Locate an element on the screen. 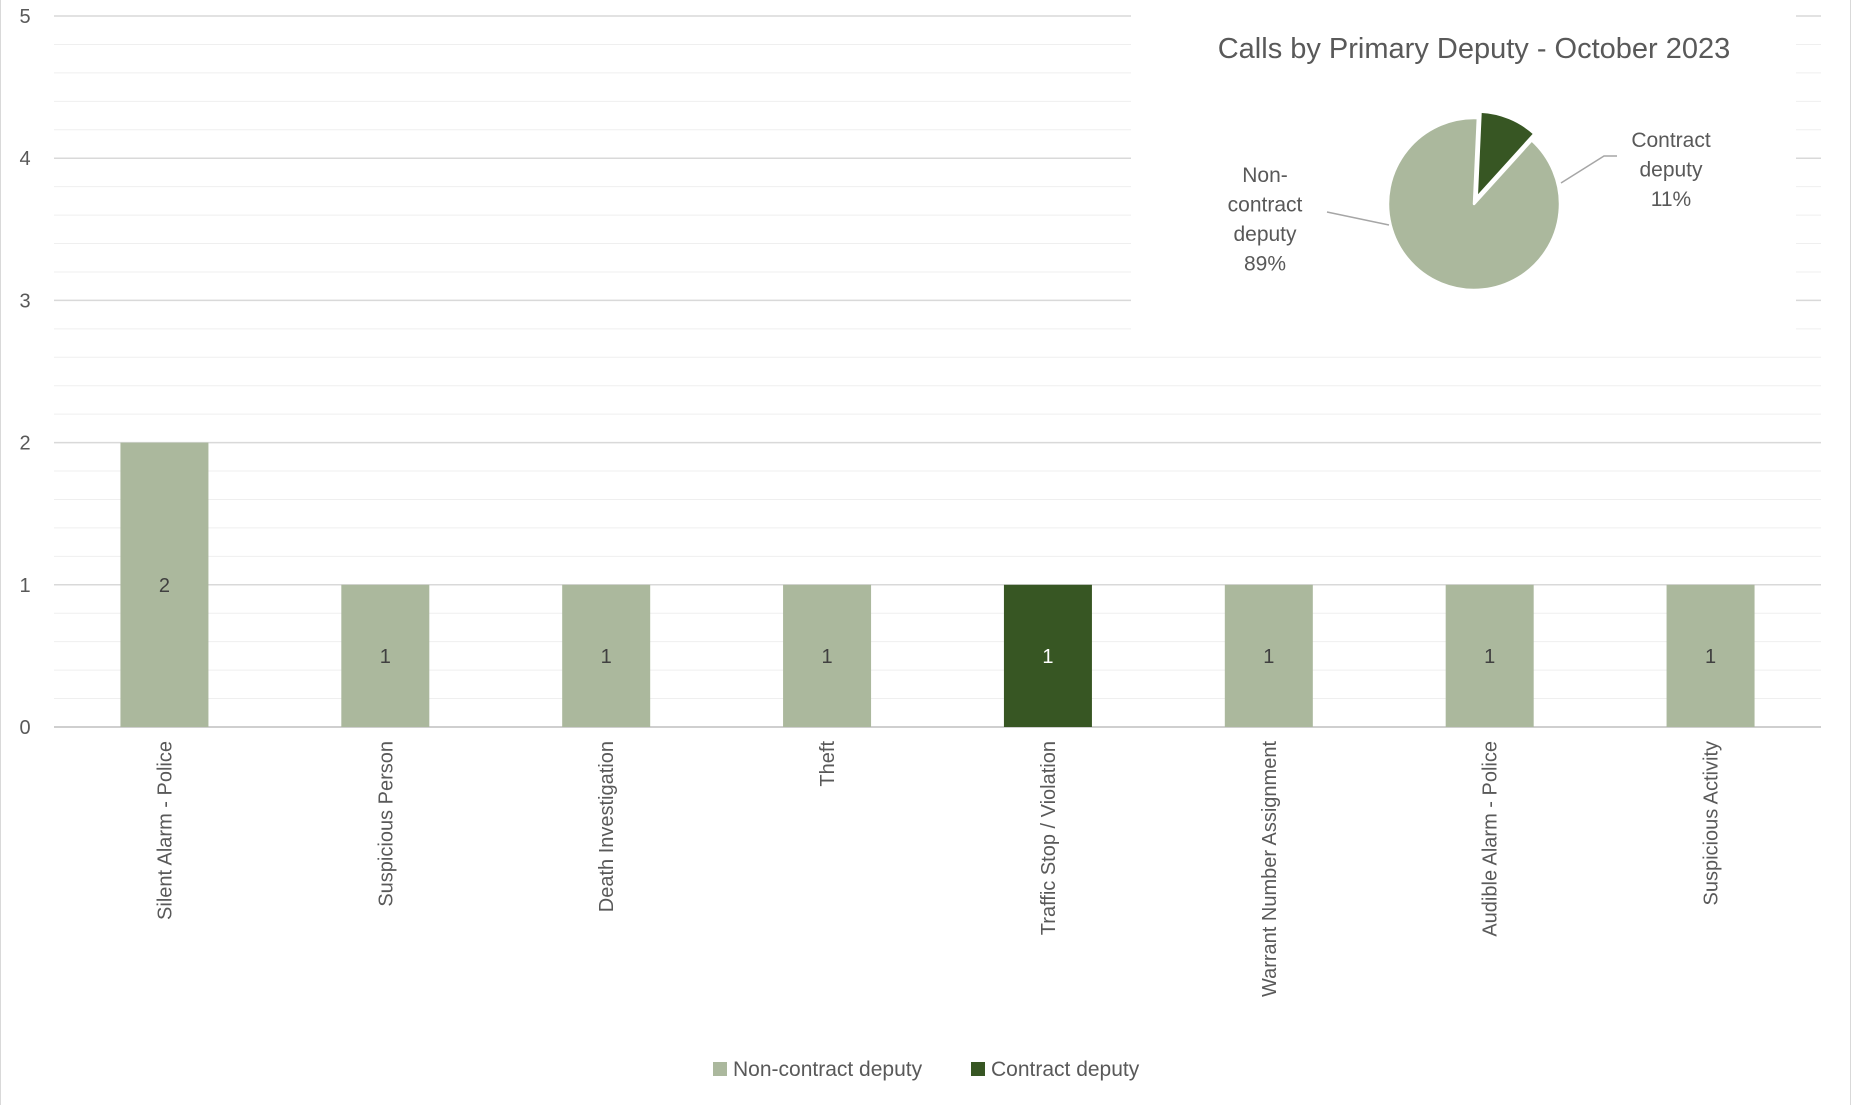 This screenshot has width=1851, height=1110. pie-label-non-contract: contract is located at coordinates (1265, 205).